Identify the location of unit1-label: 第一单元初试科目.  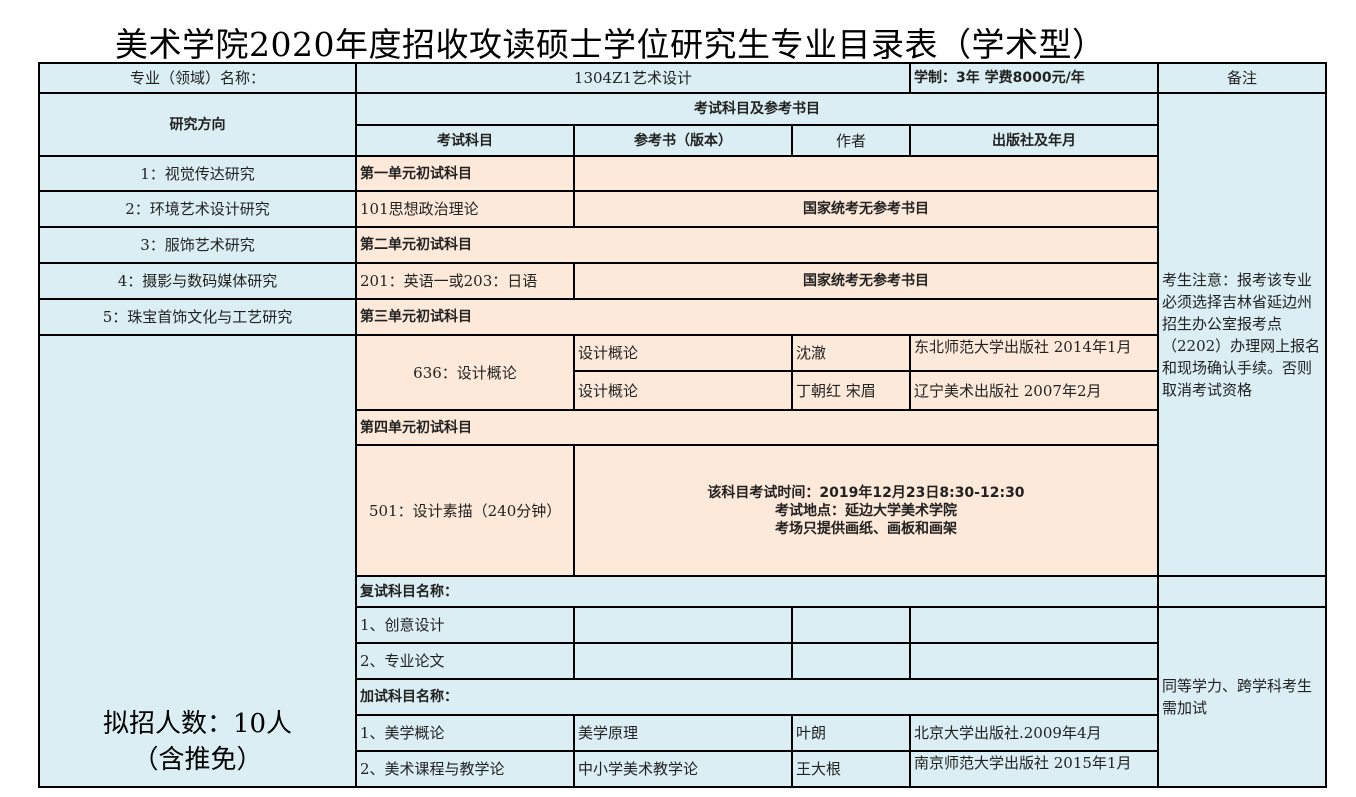
(465, 173).